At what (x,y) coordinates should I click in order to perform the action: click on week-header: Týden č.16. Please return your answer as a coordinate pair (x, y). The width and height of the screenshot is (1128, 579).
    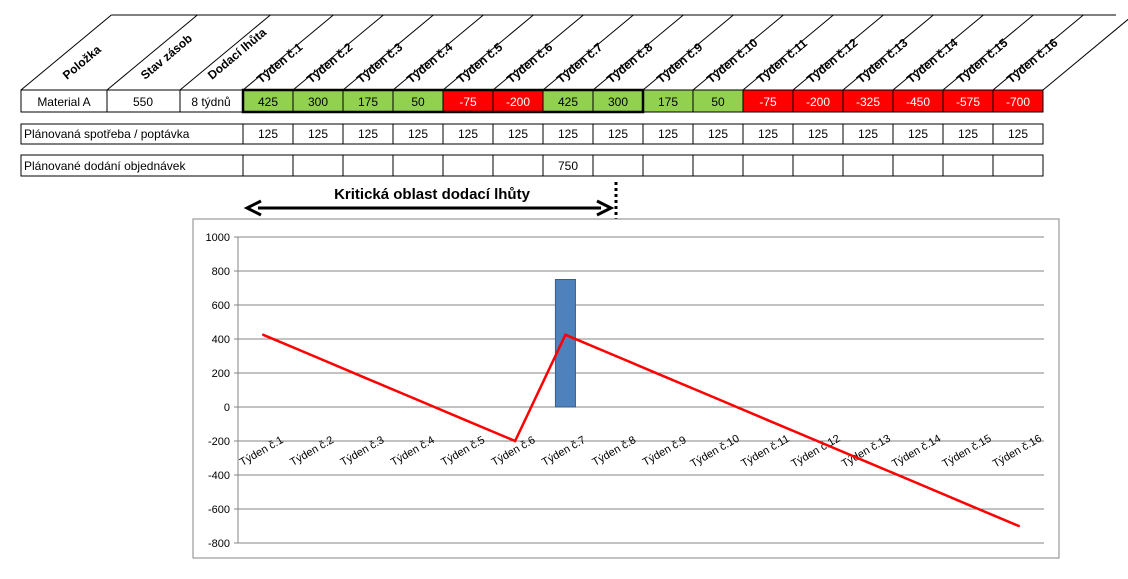
    Looking at the image, I should click on (1032, 60).